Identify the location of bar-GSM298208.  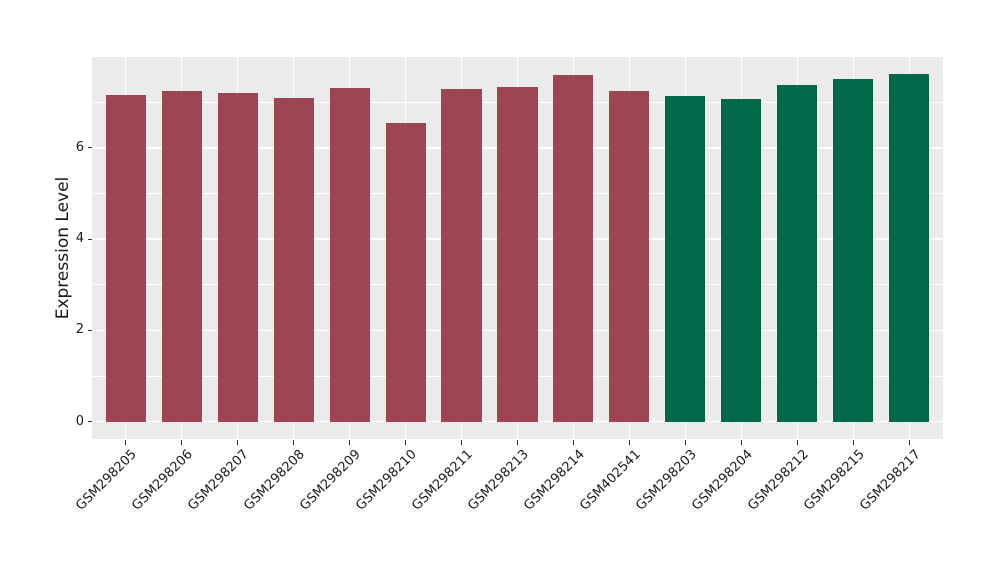
(293, 259).